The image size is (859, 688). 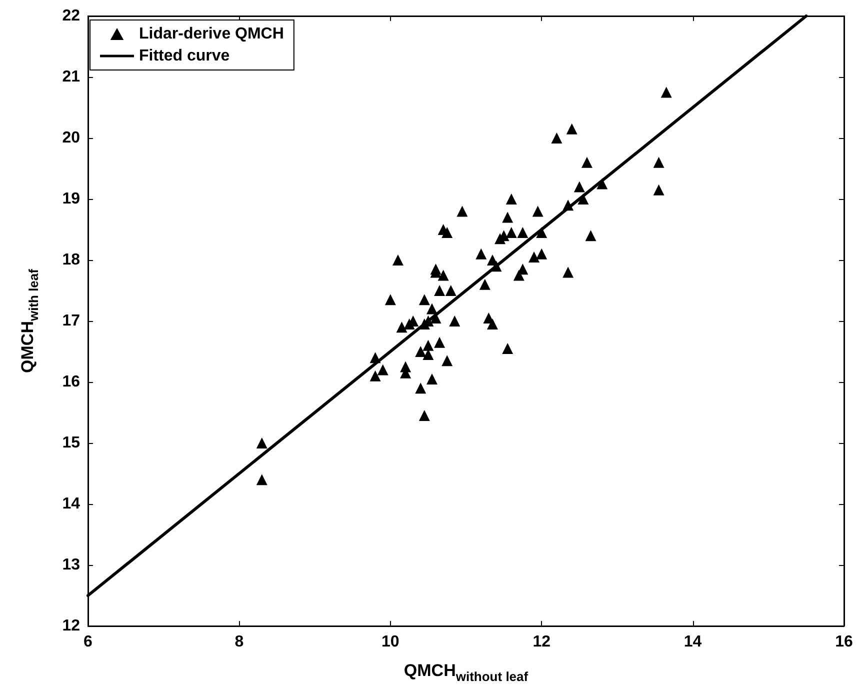 I want to click on x-tick-label: 6, so click(x=88, y=642).